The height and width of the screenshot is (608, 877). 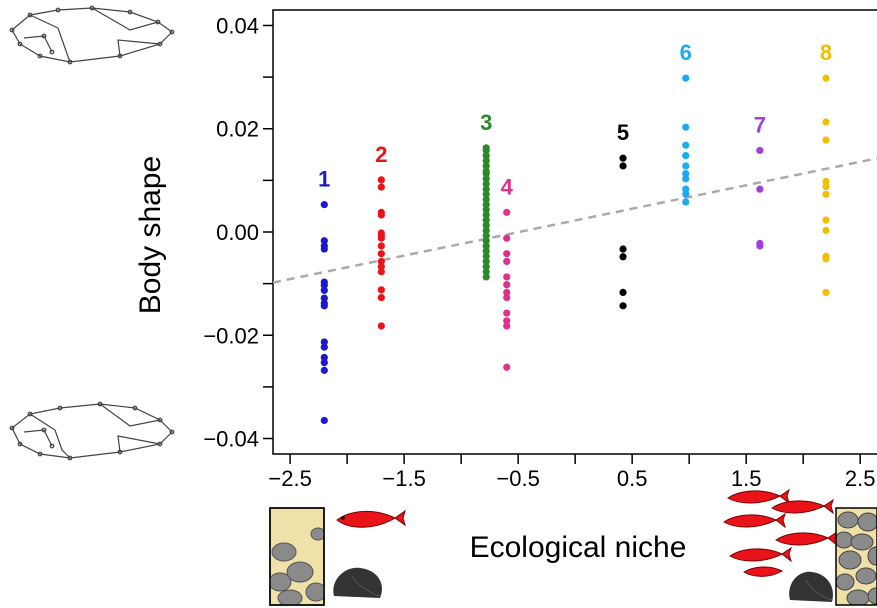 What do you see at coordinates (150, 235) in the screenshot?
I see `y-axis-title: Body shape` at bounding box center [150, 235].